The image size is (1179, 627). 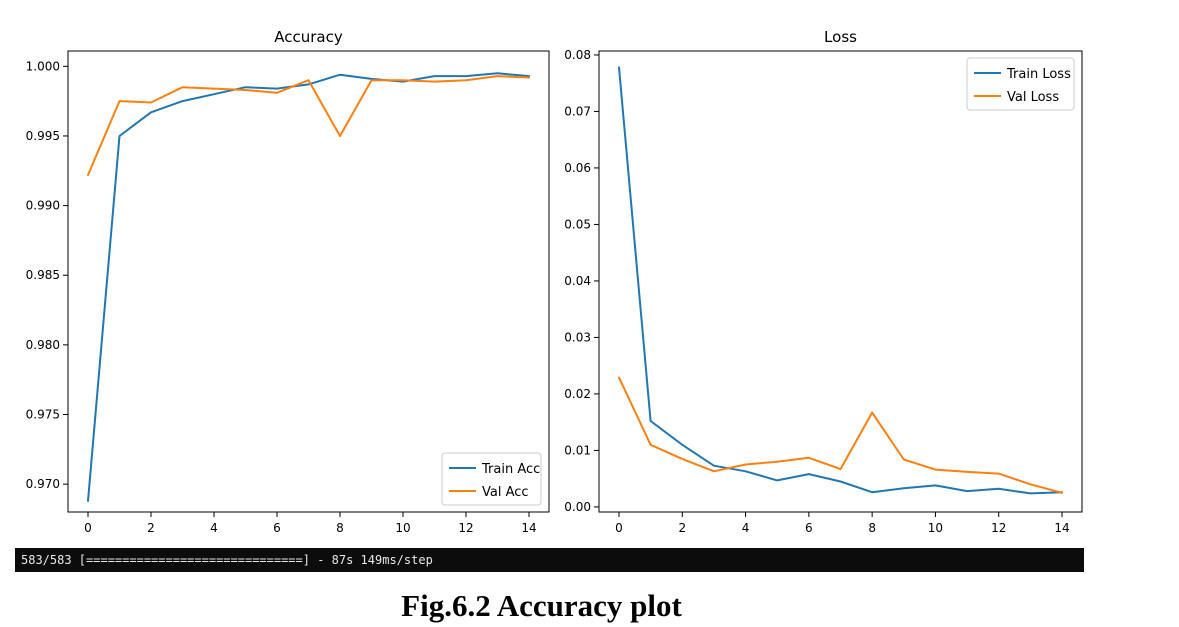 I want to click on loss-chart-title: Loss, so click(x=840, y=37).